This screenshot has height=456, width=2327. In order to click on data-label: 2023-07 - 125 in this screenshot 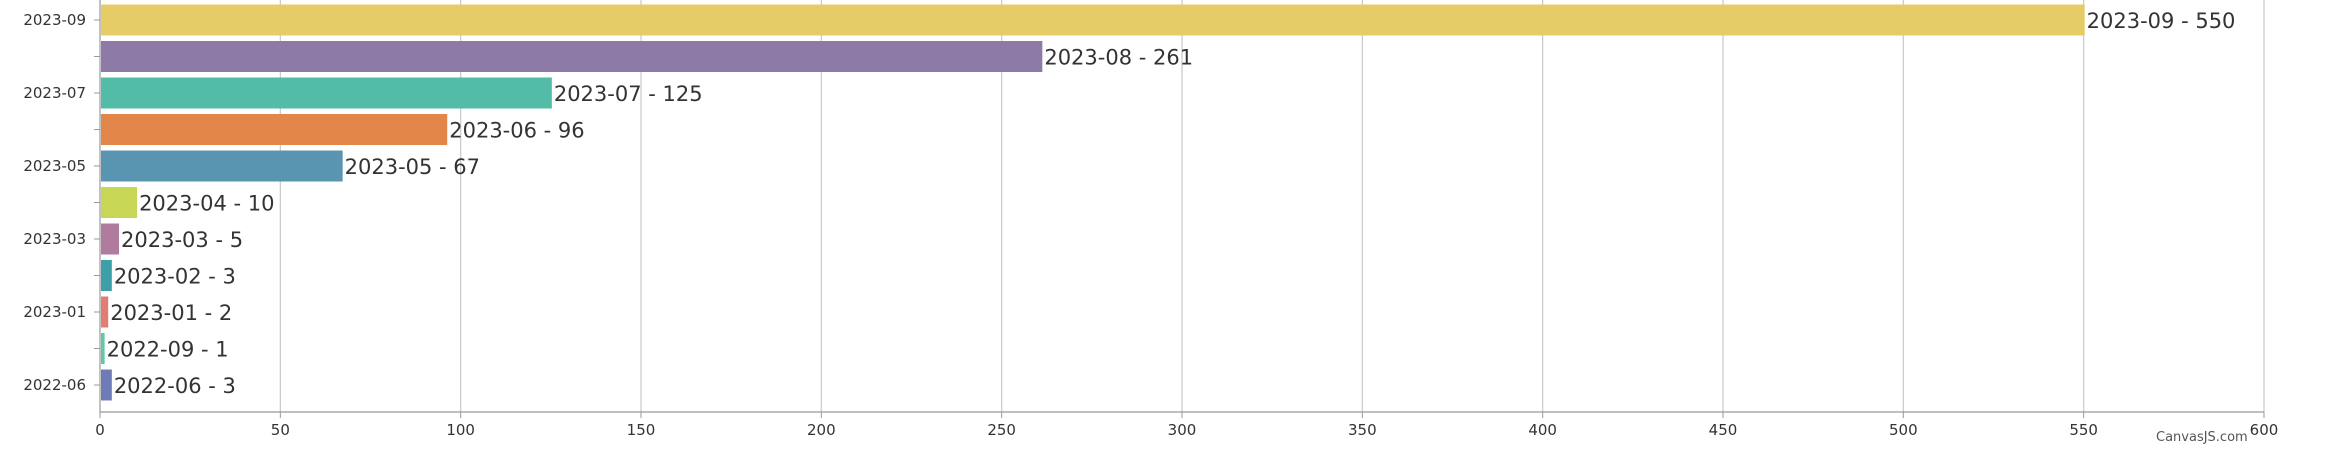, I will do `click(628, 94)`.